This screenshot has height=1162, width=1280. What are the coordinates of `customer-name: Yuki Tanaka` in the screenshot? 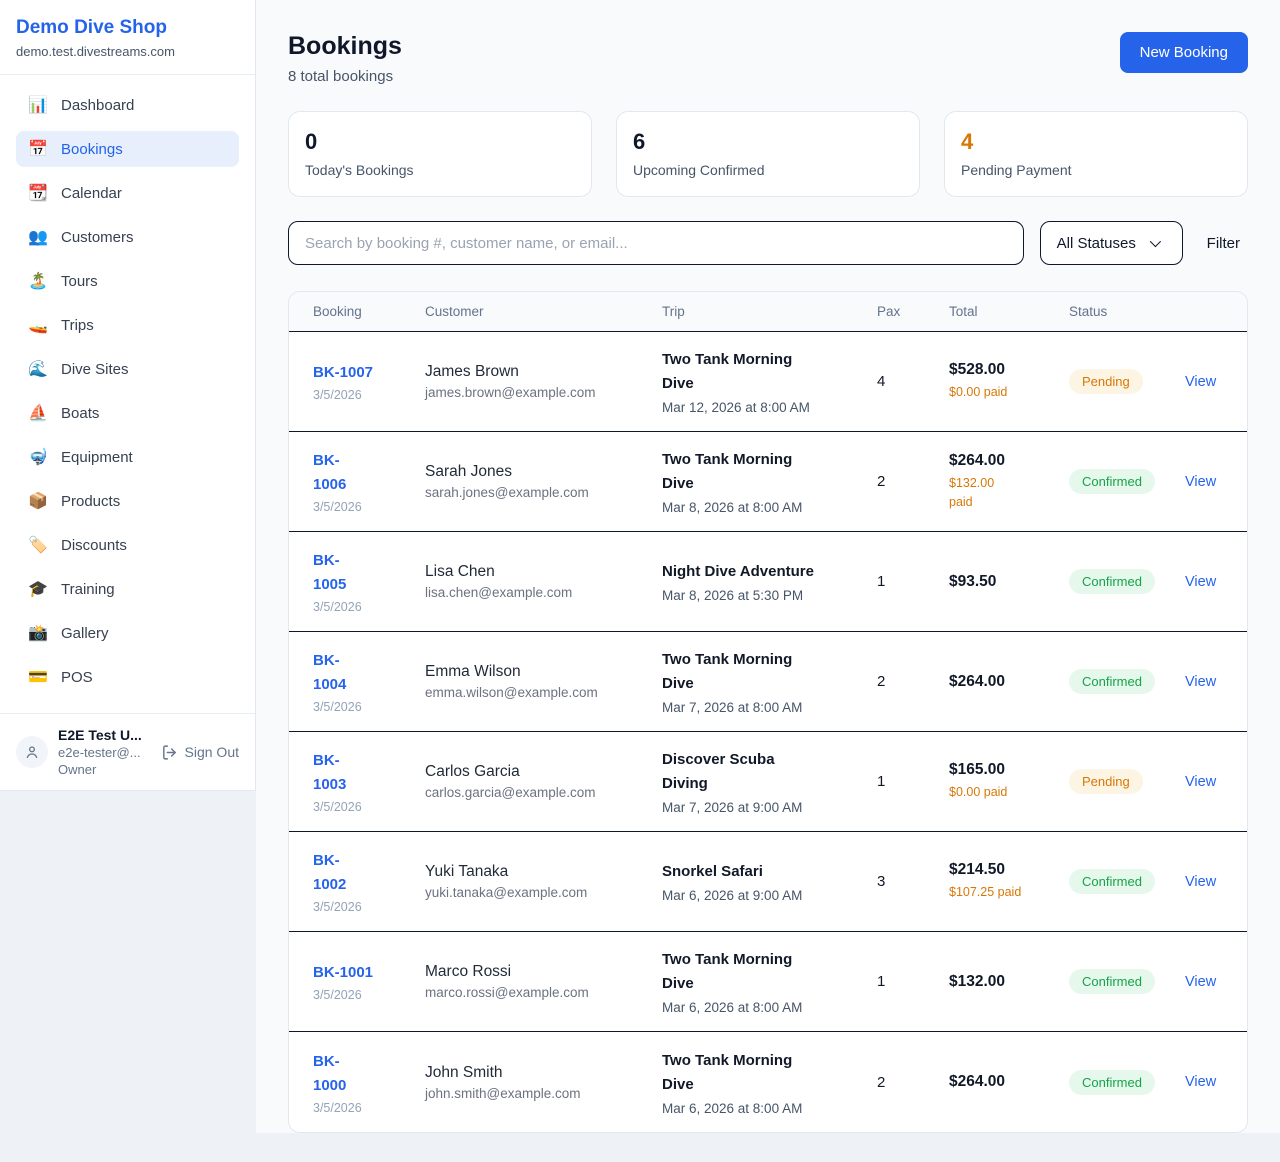 It's located at (467, 871).